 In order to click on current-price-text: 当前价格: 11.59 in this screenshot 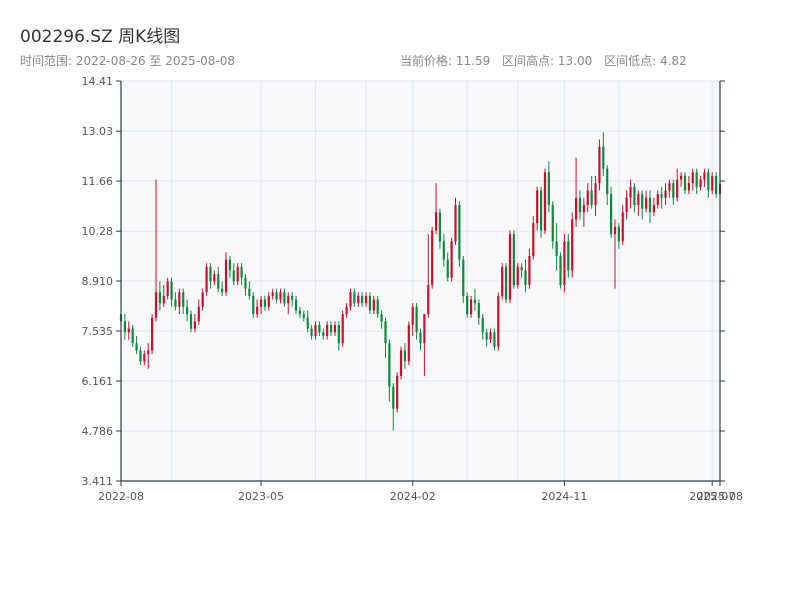, I will do `click(445, 61)`.